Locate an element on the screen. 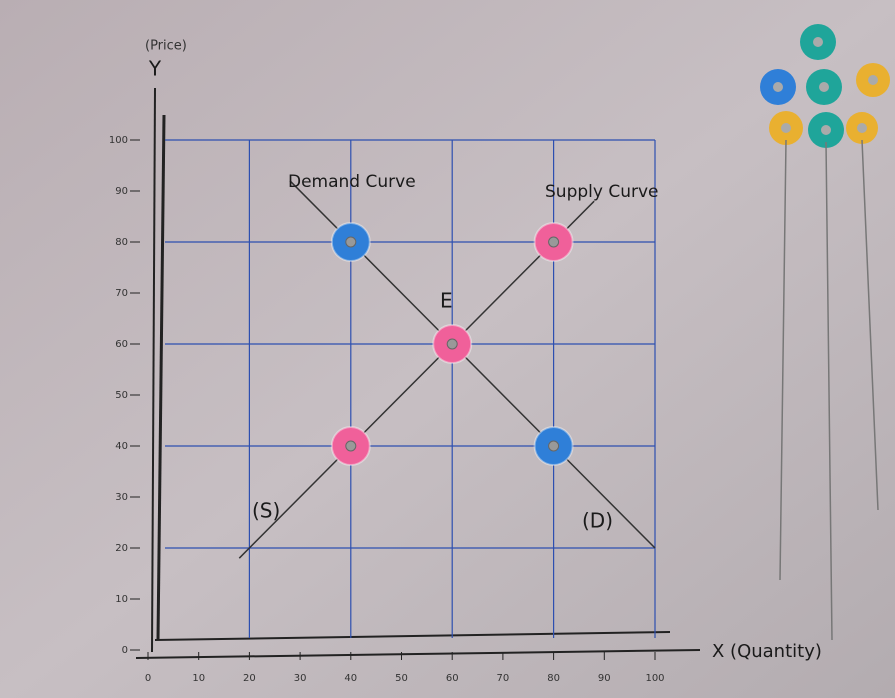 The width and height of the screenshot is (895, 698). annotation: E is located at coordinates (446, 301).